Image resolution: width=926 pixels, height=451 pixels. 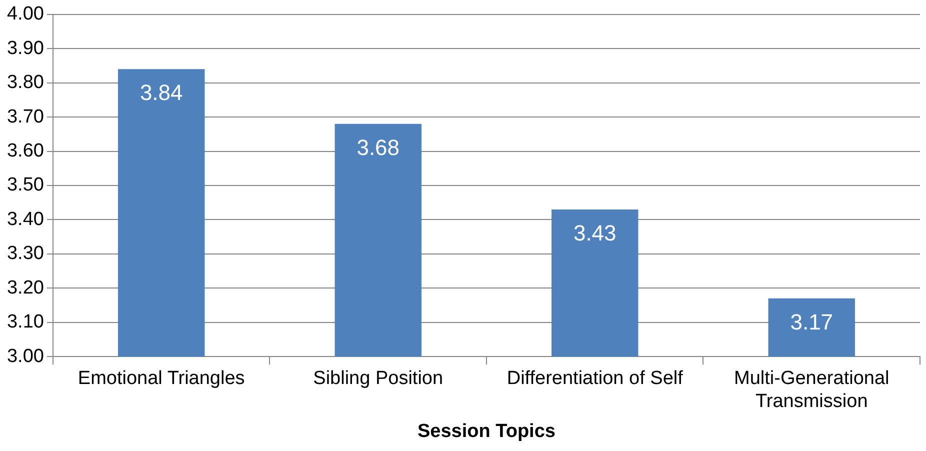 I want to click on data-label: 3.17, so click(x=812, y=321).